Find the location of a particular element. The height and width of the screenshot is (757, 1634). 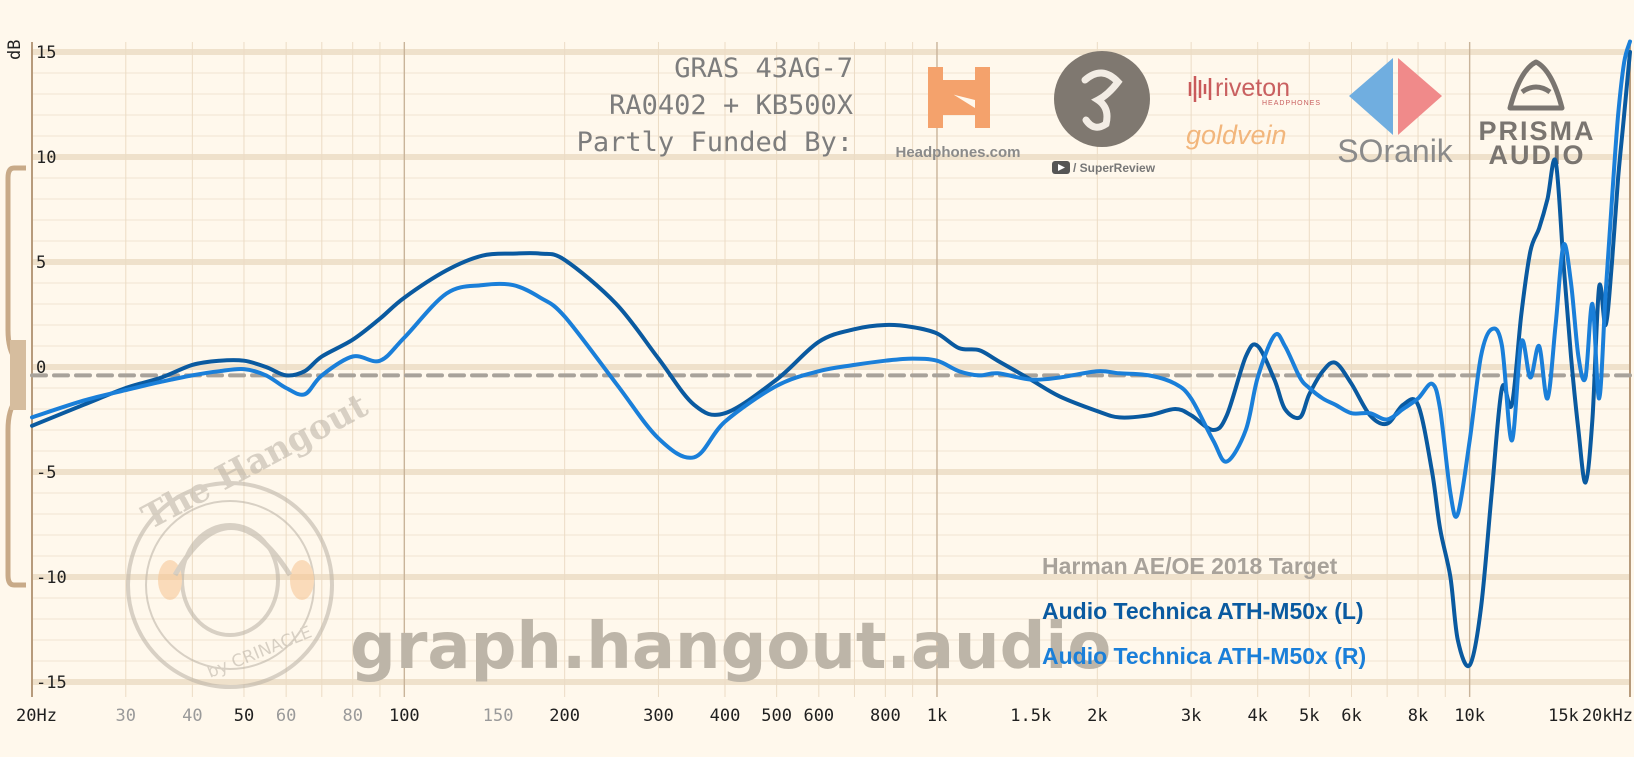

soranik-left-triangle-icon is located at coordinates (1371, 96).